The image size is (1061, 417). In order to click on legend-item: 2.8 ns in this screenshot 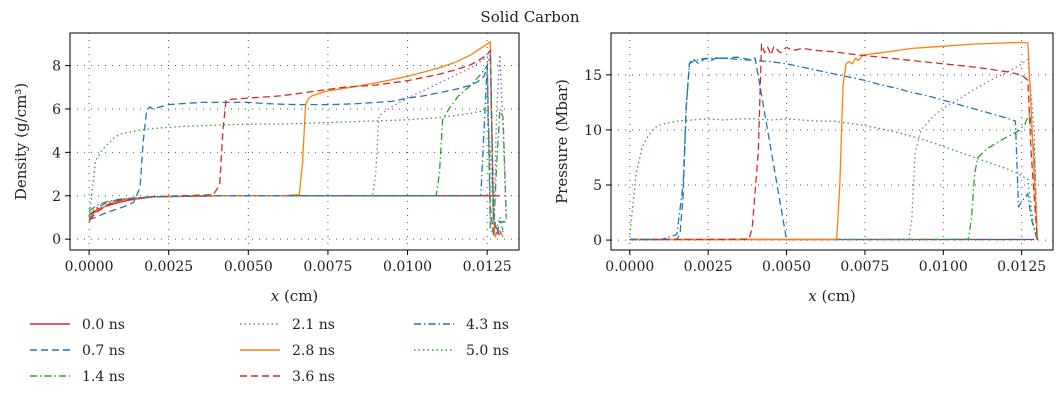, I will do `click(287, 351)`.